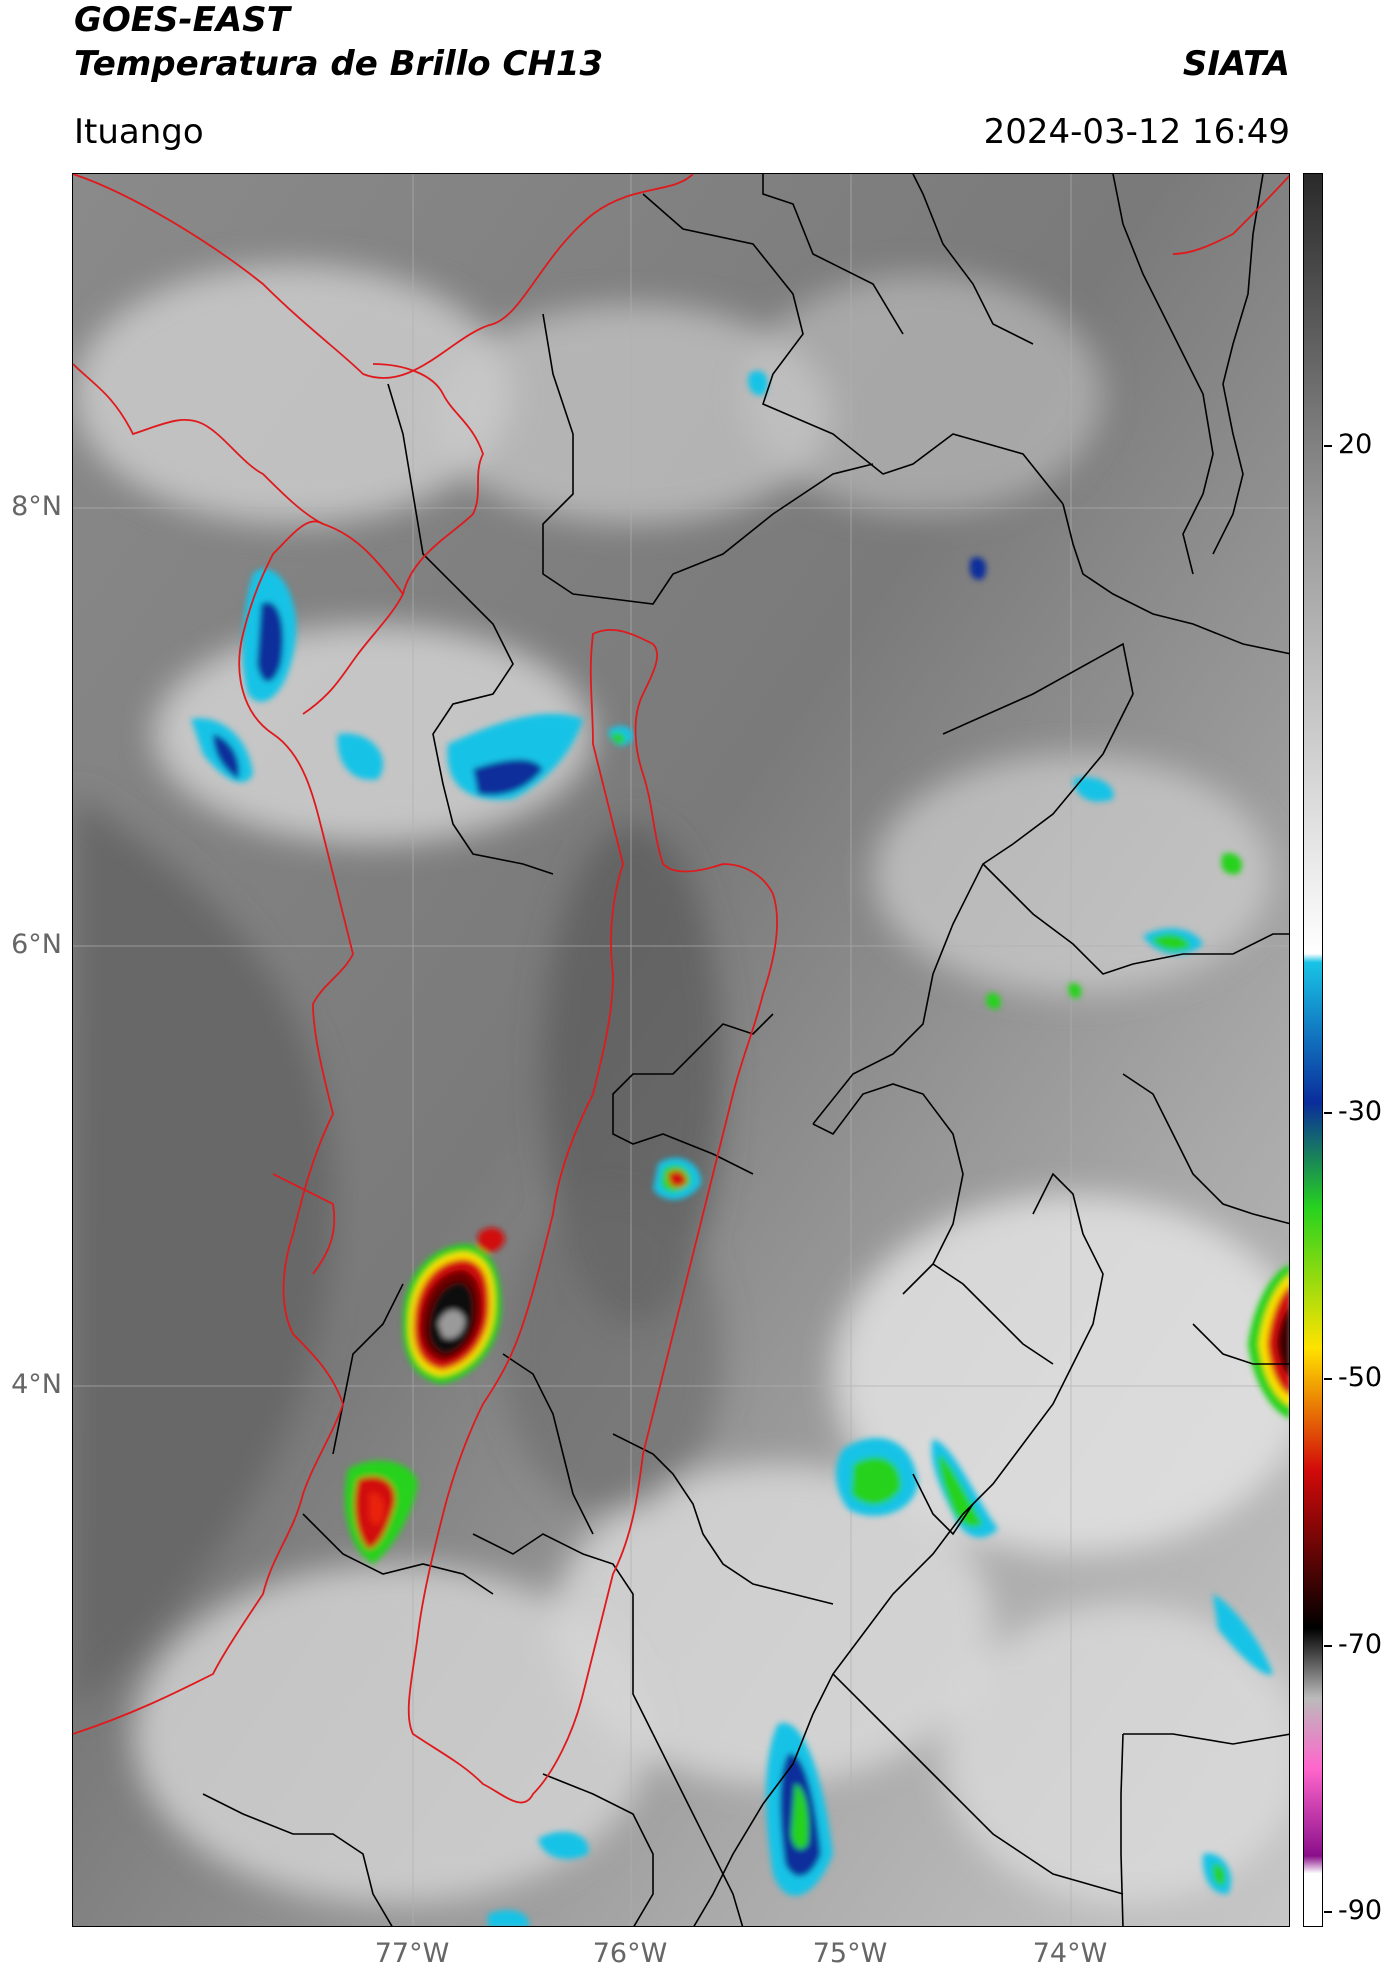 This screenshot has width=1384, height=1981. What do you see at coordinates (630, 1953) in the screenshot?
I see `lon-tick-label: 76°W` at bounding box center [630, 1953].